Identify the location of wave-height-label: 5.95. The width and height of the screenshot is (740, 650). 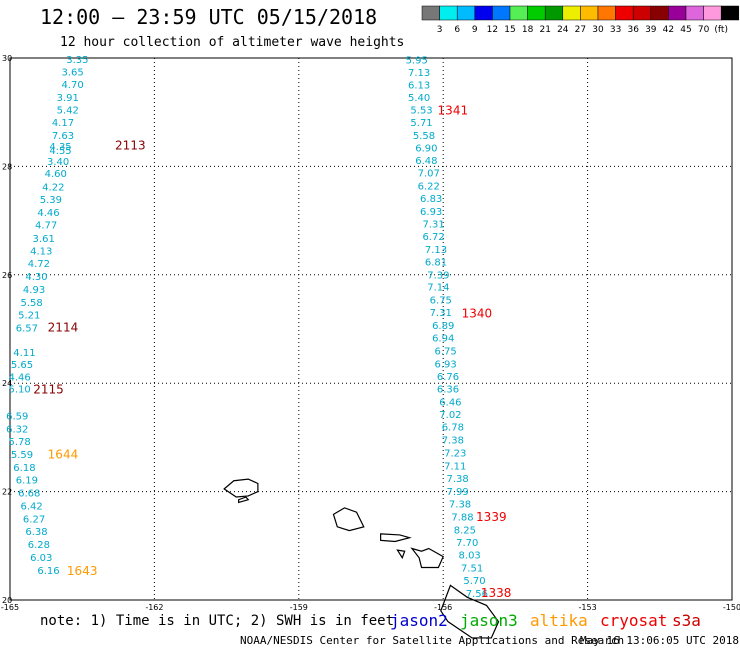
(417, 61).